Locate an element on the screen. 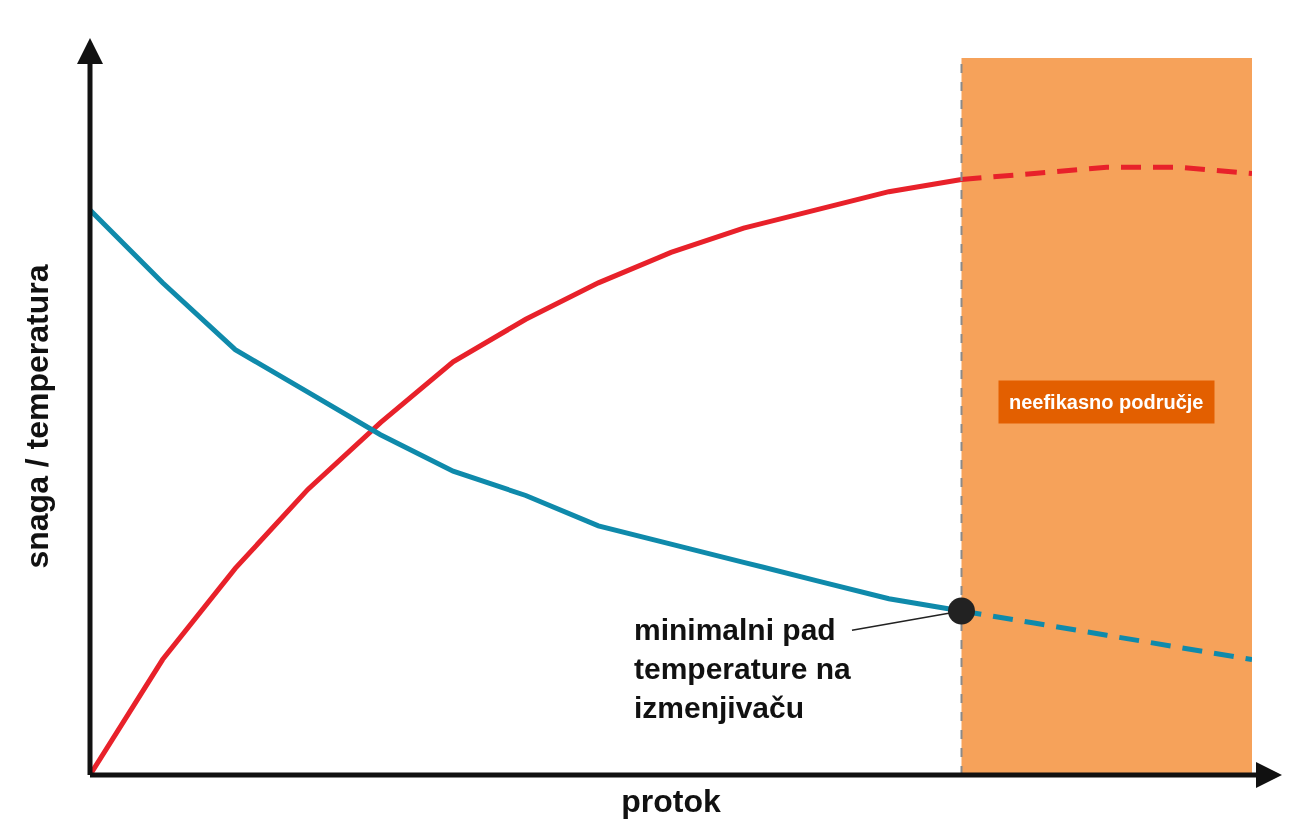 The height and width of the screenshot is (836, 1294). annotation: neefikasno područje is located at coordinates (1106, 402).